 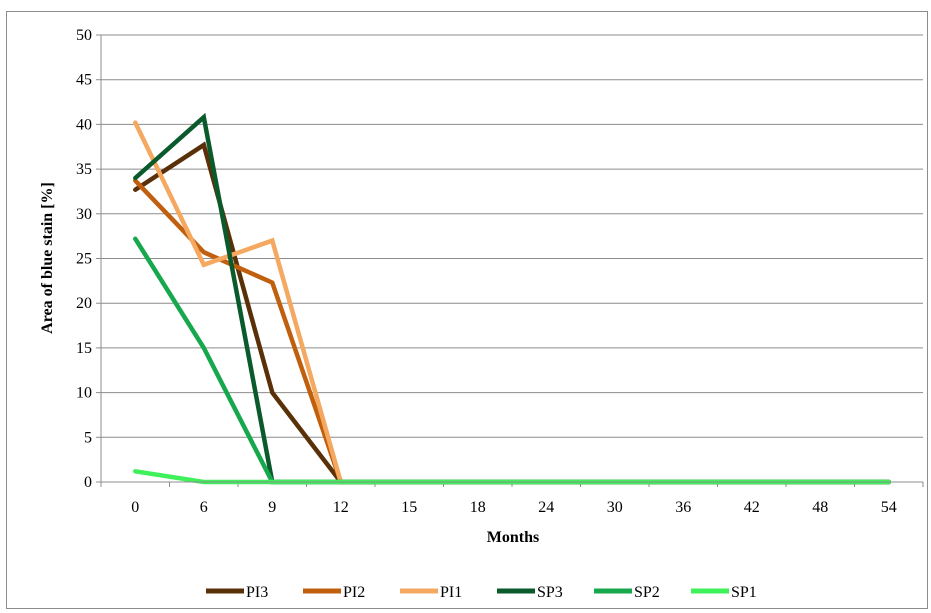 What do you see at coordinates (237, 592) in the screenshot?
I see `legend-item-pi3: PI3` at bounding box center [237, 592].